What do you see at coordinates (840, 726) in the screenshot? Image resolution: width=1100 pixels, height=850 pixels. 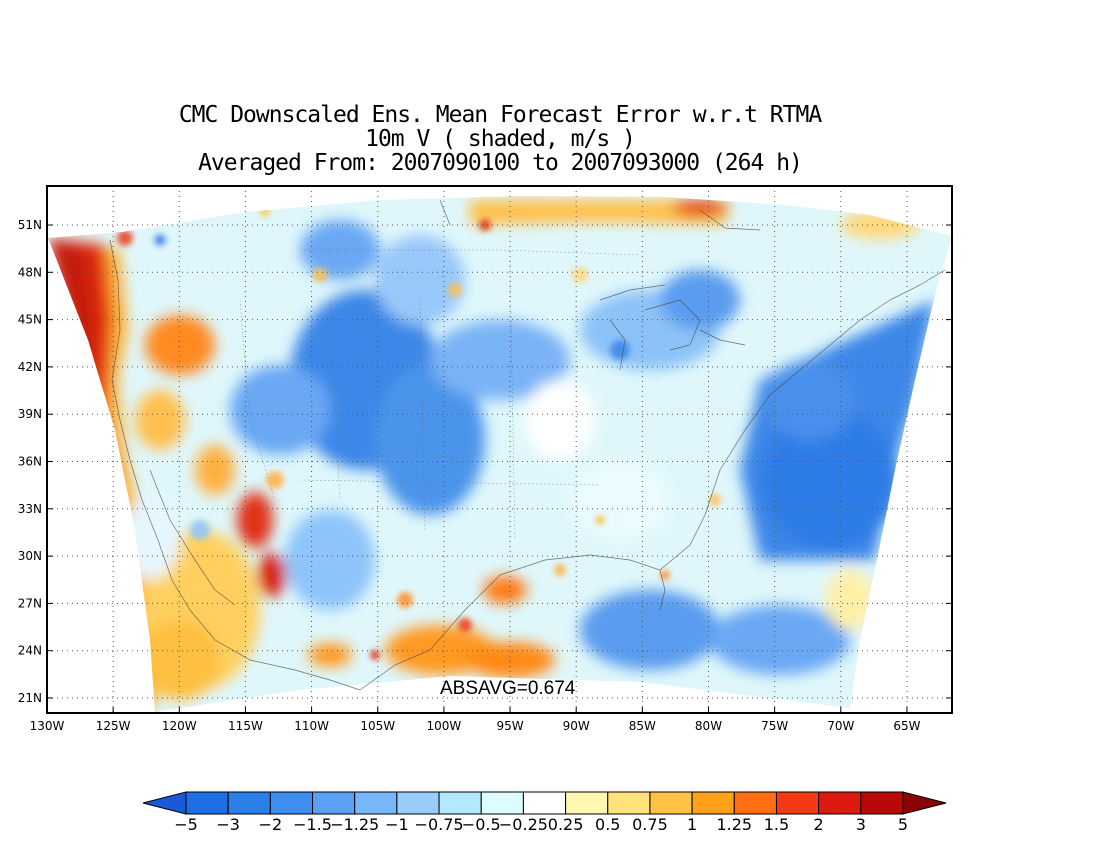 I see `lon-tick-label: 70W` at bounding box center [840, 726].